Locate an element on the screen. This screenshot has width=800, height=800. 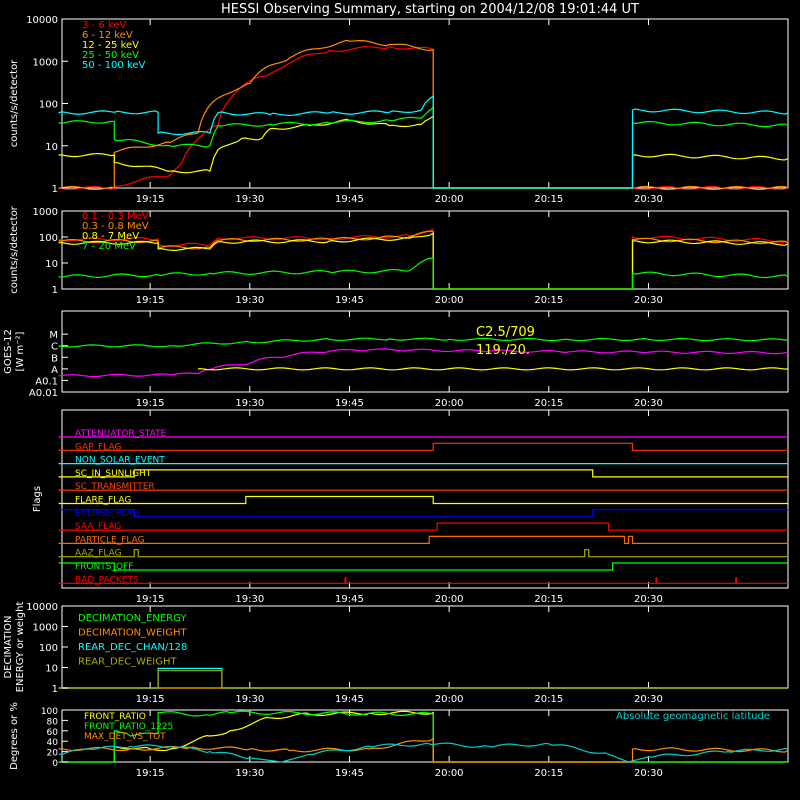
lowE-ytick-label: 1000 is located at coordinates (45, 62).